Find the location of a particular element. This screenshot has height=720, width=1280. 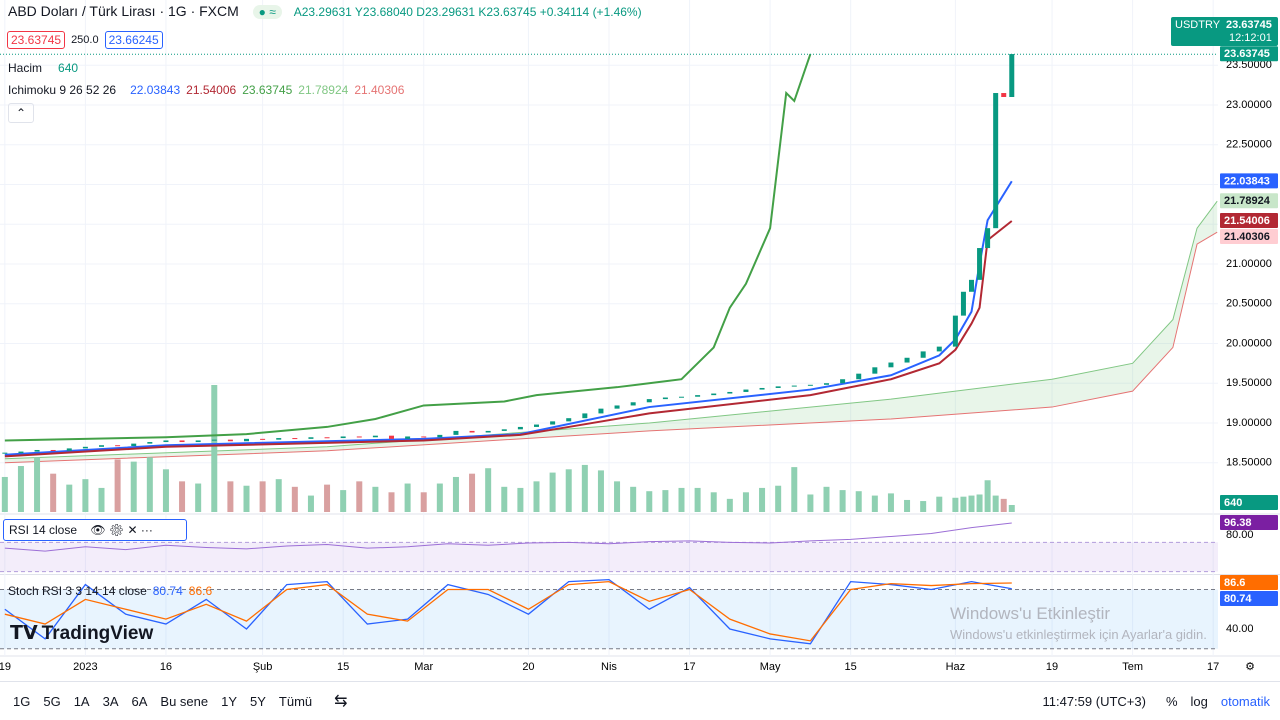

volume-legend: Hacim 640 is located at coordinates (43, 68).